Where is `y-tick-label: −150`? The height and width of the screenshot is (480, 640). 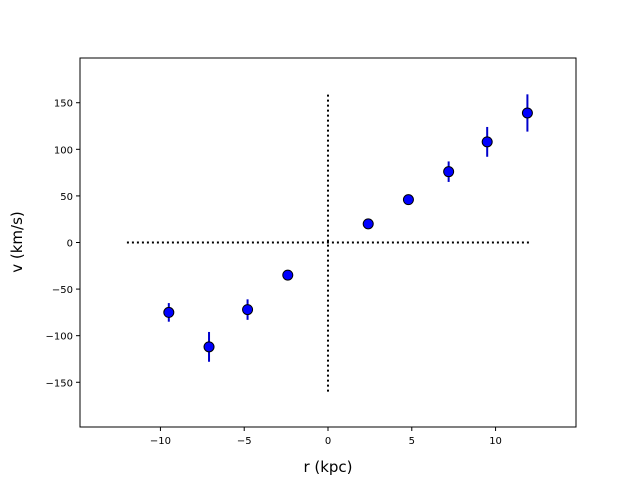 y-tick-label: −150 is located at coordinates (59, 383).